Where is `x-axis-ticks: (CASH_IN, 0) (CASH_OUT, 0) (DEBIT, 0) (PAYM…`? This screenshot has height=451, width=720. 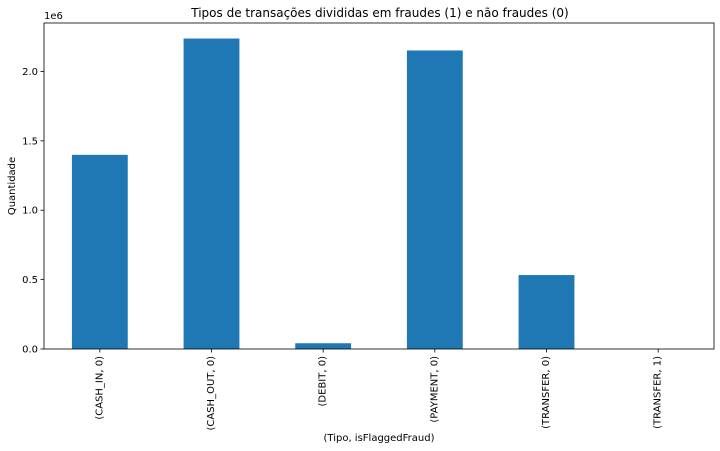
x-axis-ticks: (CASH_IN, 0) (CASH_OUT, 0) (DEBIT, 0) (PAYM… is located at coordinates (379, 390).